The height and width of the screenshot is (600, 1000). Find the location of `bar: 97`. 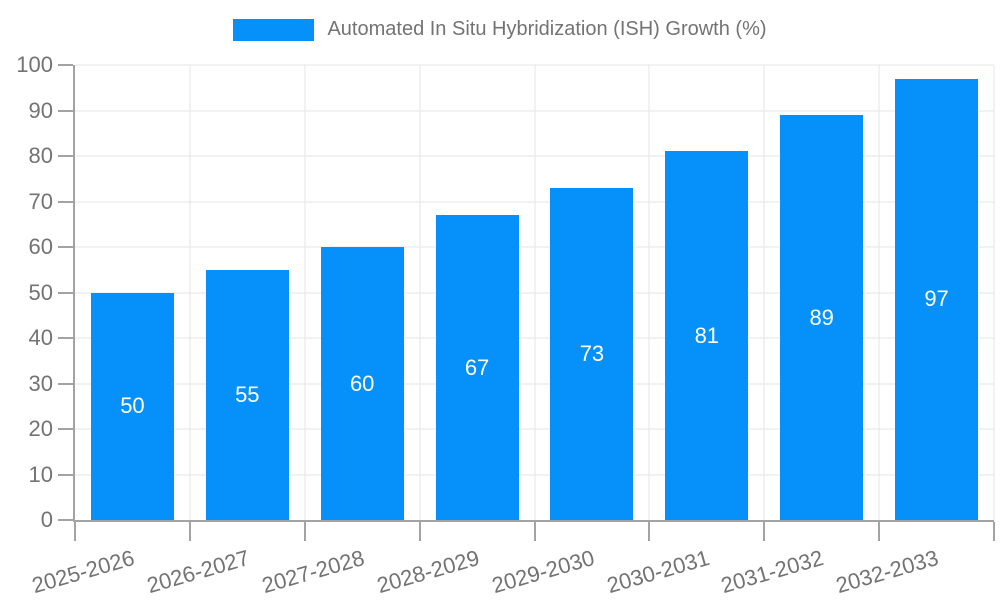

bar: 97 is located at coordinates (937, 299).